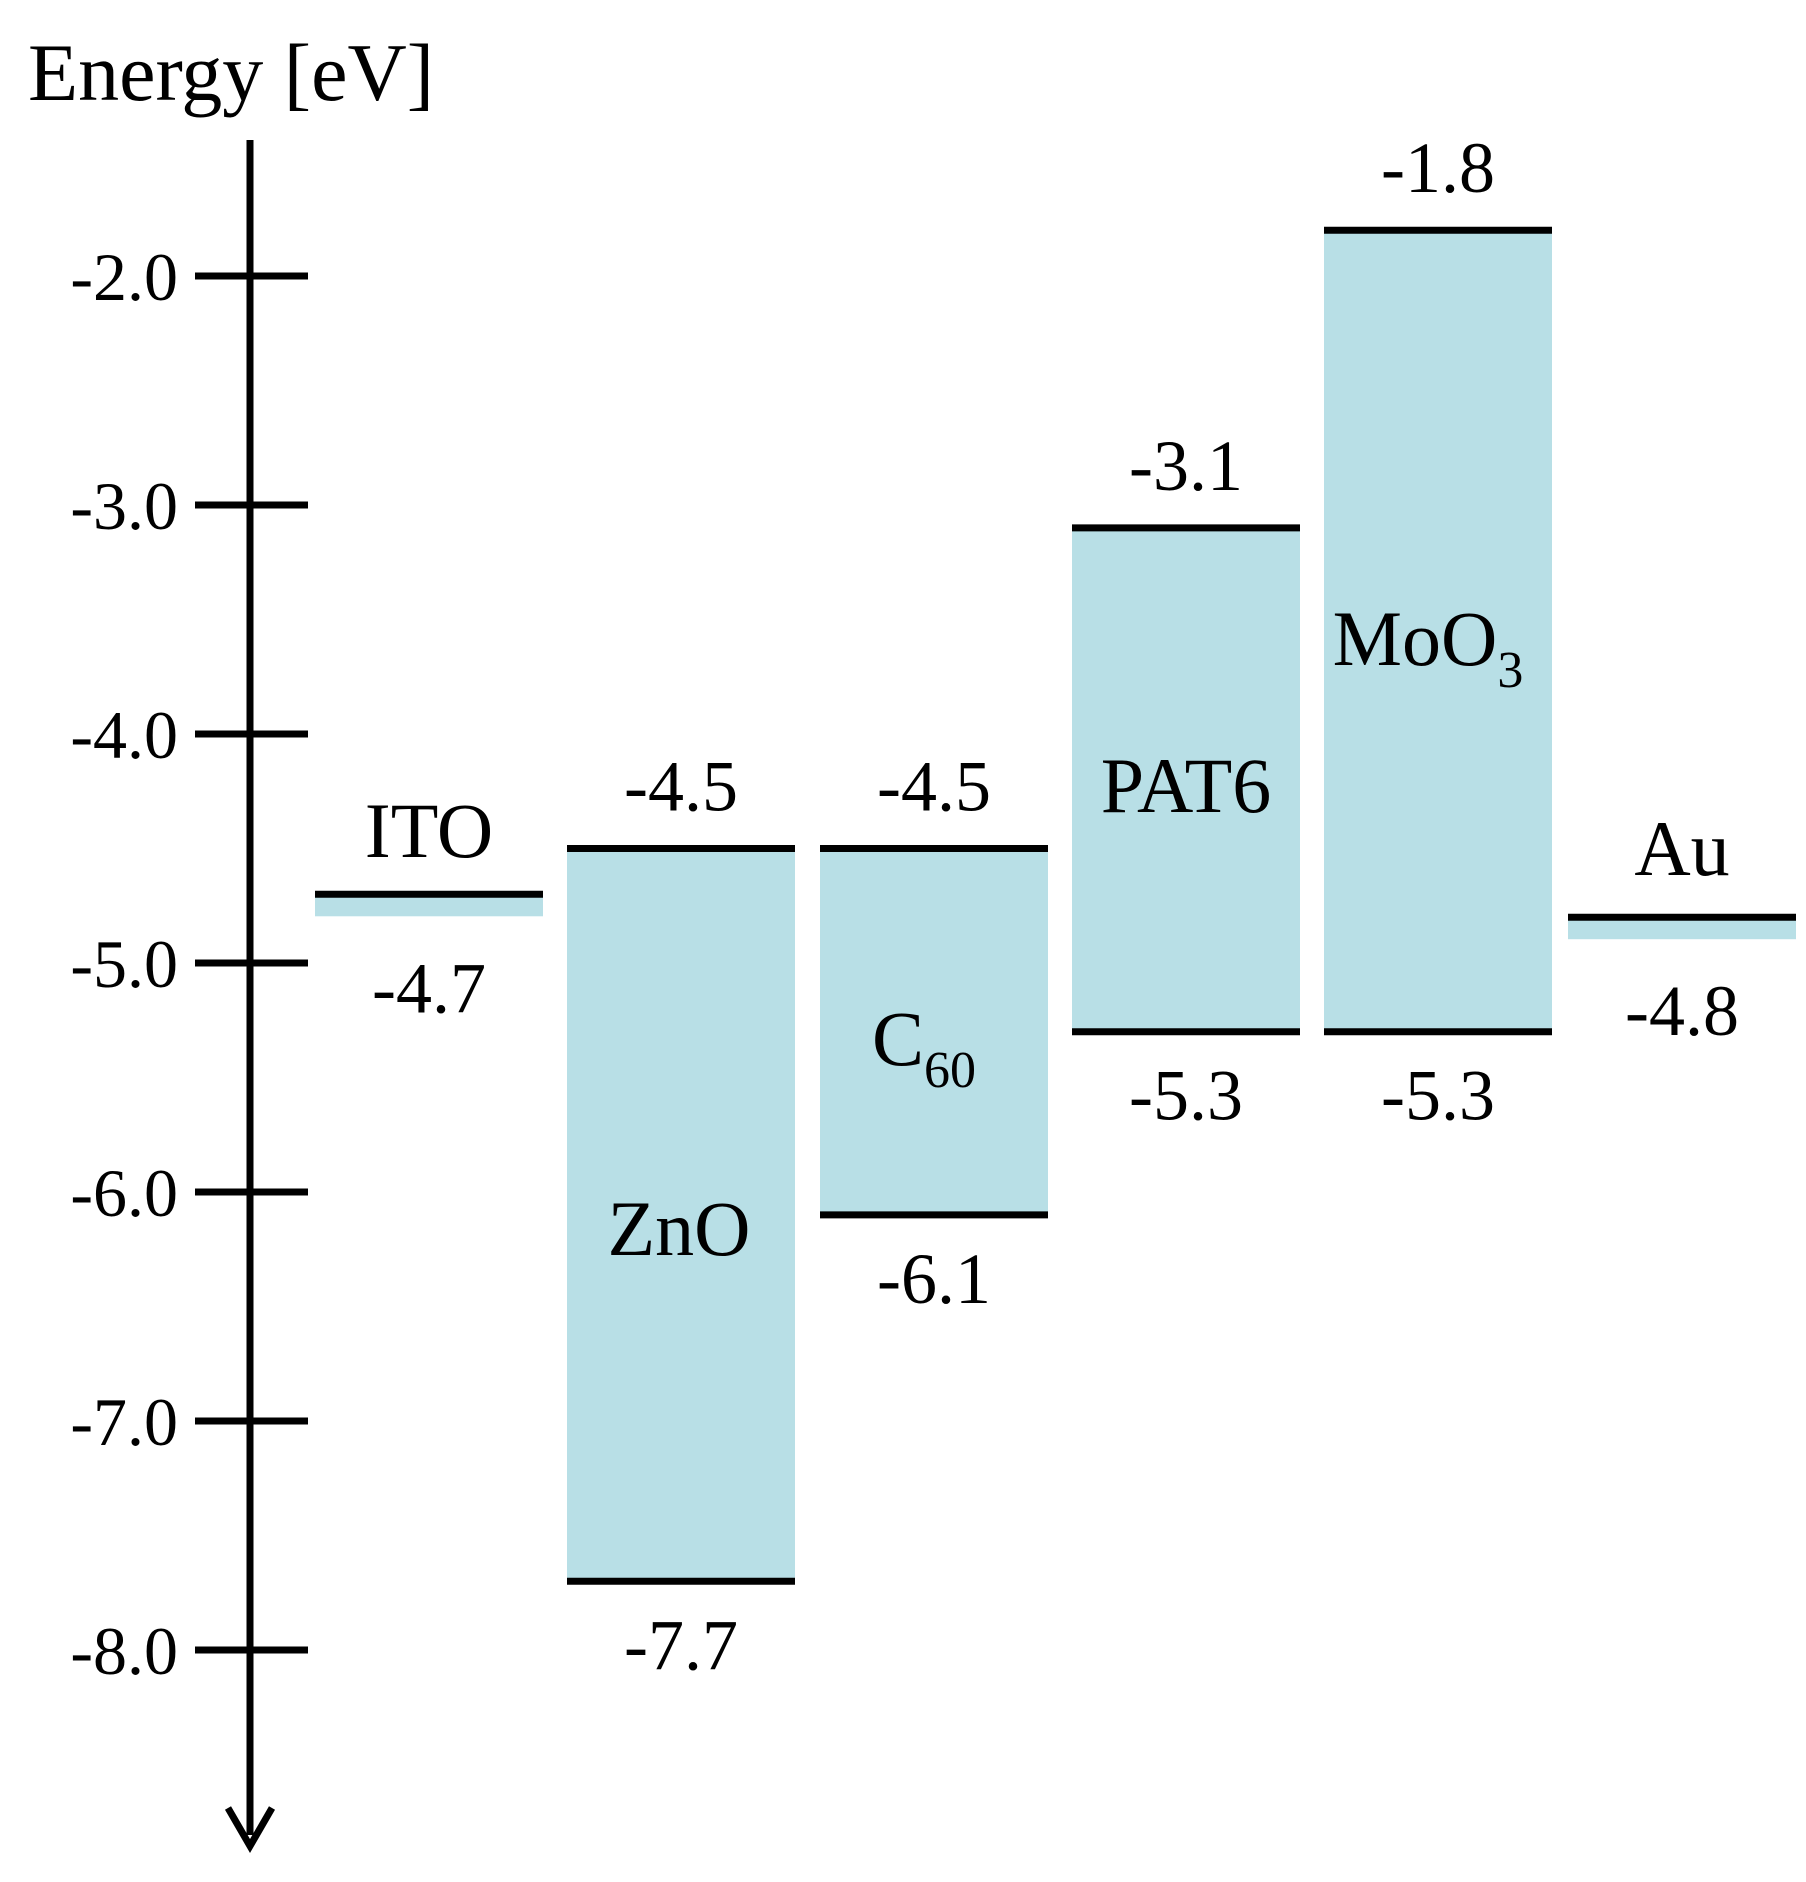 This screenshot has height=1882, width=1806. I want to click on au-level-label: -4.8, so click(1682, 1011).